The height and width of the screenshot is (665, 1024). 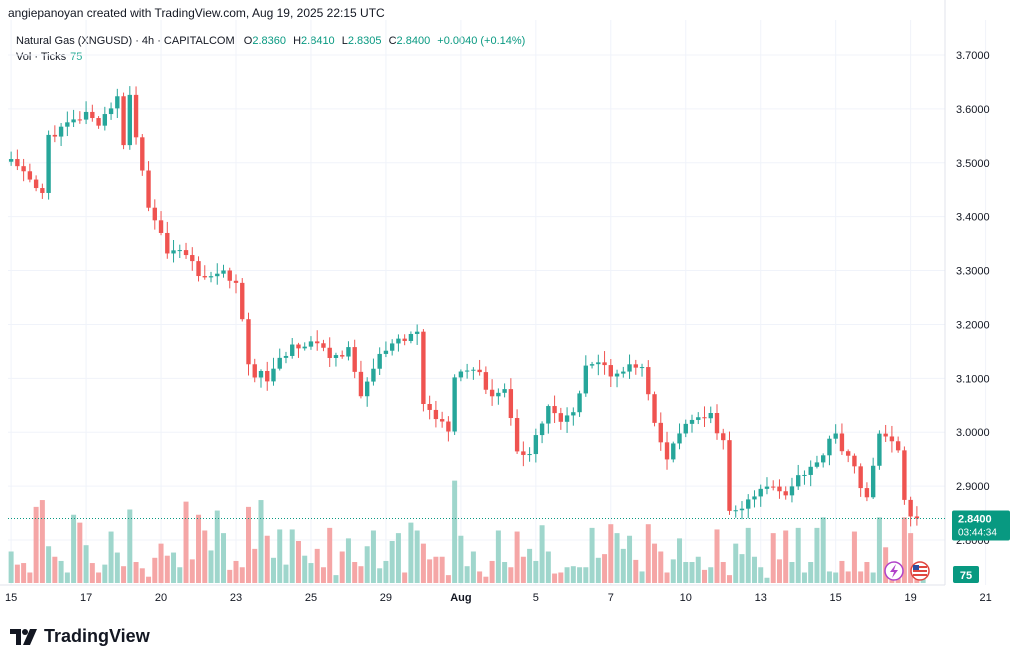 I want to click on volume-row: Vol · Ticks 75, so click(x=272, y=57).